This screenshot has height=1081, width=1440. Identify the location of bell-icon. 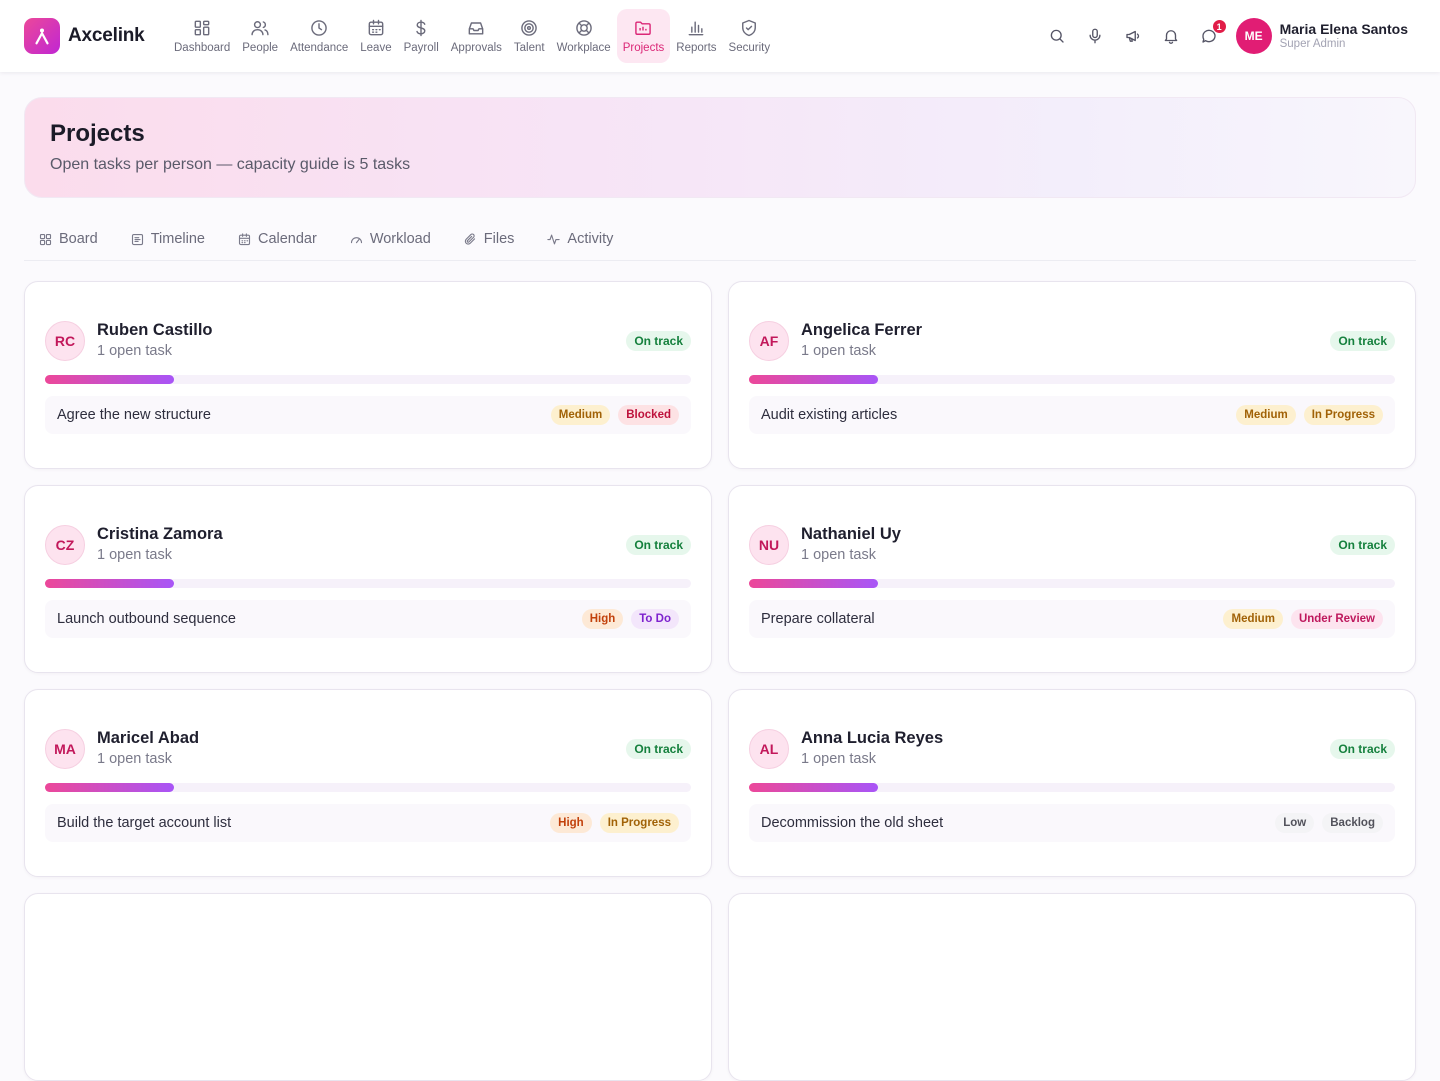
(1170, 37).